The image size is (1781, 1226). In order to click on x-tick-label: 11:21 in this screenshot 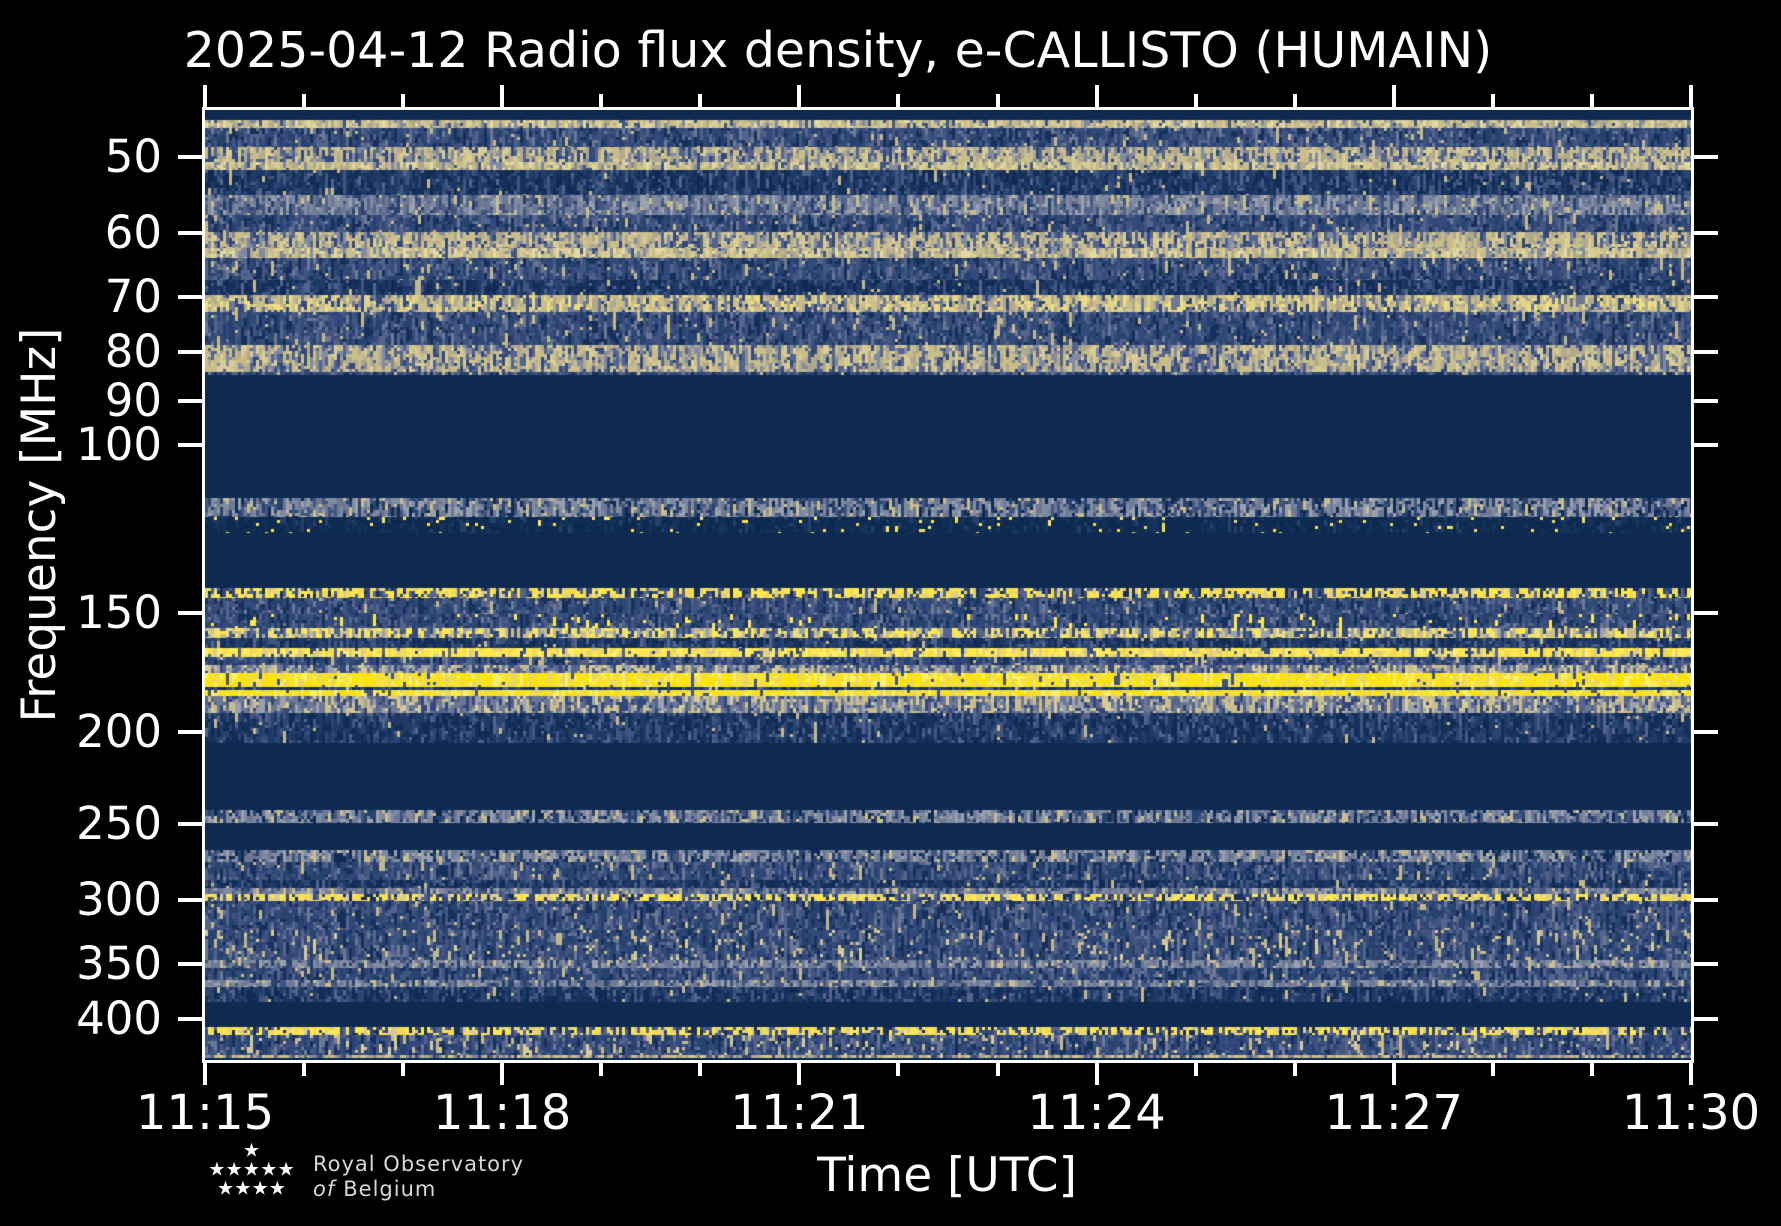, I will do `click(799, 1113)`.